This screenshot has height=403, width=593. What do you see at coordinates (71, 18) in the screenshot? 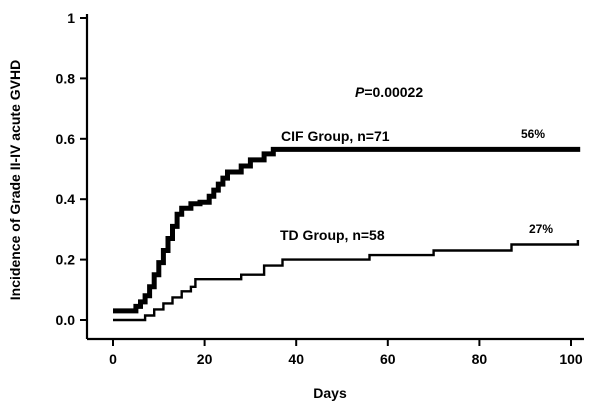
I see `y-tick-label: 1` at bounding box center [71, 18].